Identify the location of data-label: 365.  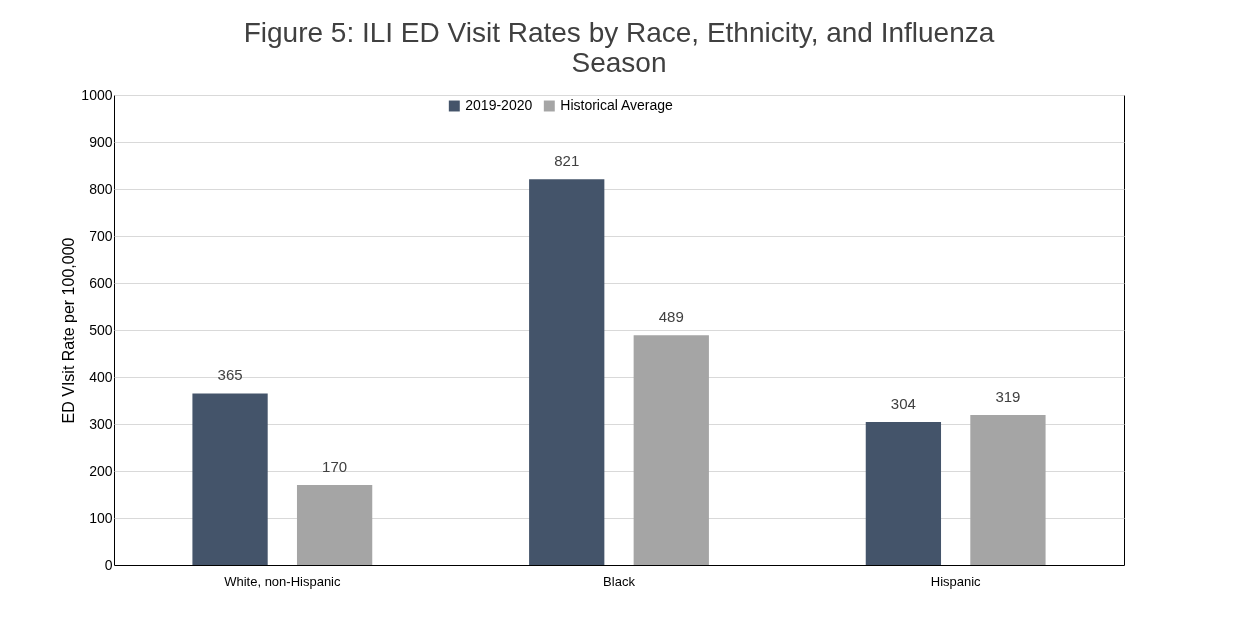
(230, 375).